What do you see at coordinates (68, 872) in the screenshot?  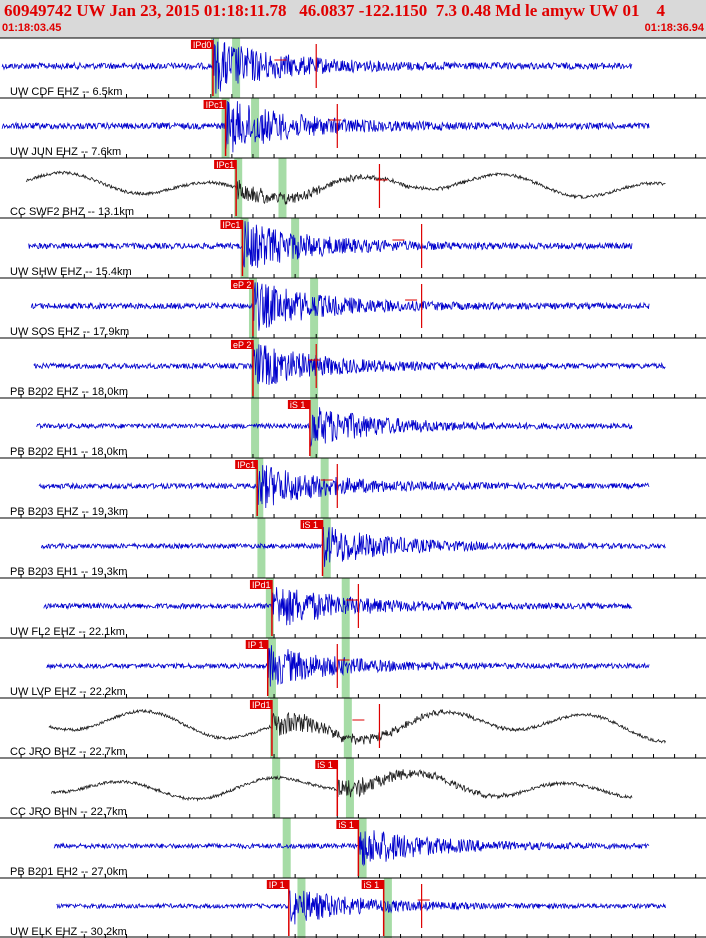 I see `station-label: PB B201 EH2 -- 27.0km` at bounding box center [68, 872].